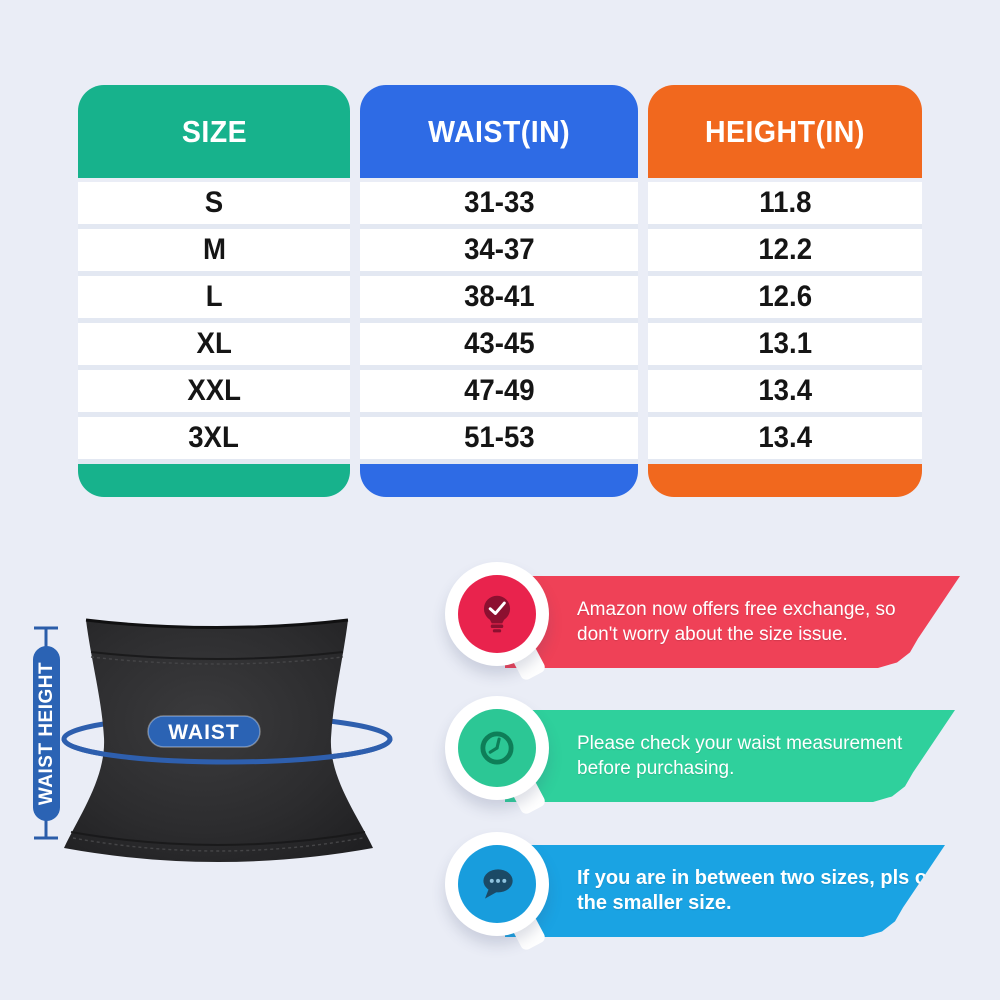 The image size is (1000, 1000). I want to click on table-cell: 38-41, so click(499, 299).